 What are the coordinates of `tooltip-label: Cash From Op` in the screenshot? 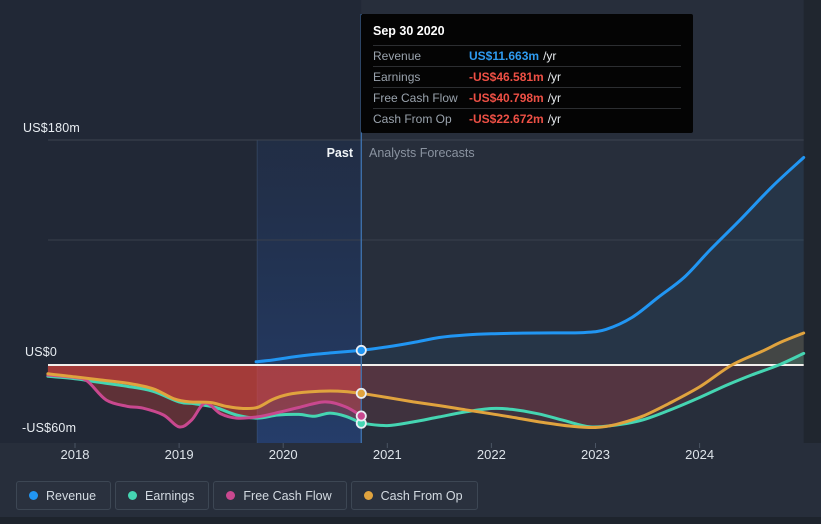 It's located at (412, 119).